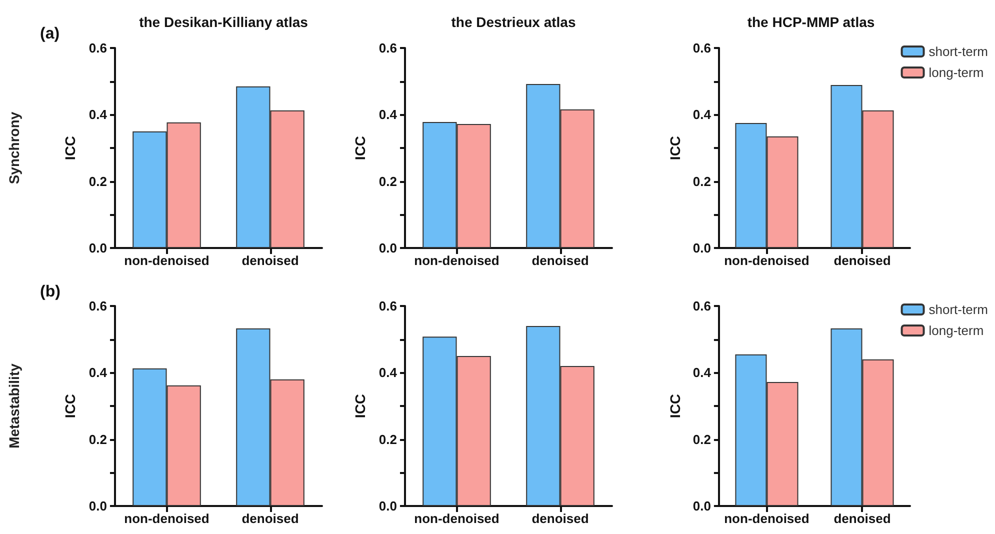  What do you see at coordinates (50, 34) in the screenshot?
I see `text: (a)` at bounding box center [50, 34].